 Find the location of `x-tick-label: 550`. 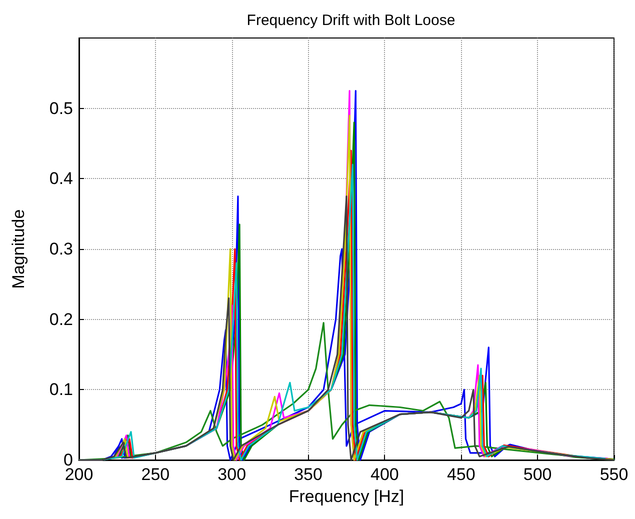

x-tick-label: 550 is located at coordinates (614, 474).